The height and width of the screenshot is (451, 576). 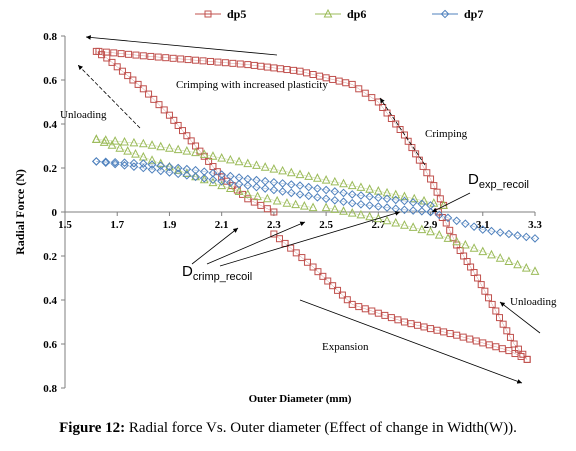 What do you see at coordinates (50, 125) in the screenshot?
I see `y-tick-label: 0.4` at bounding box center [50, 125].